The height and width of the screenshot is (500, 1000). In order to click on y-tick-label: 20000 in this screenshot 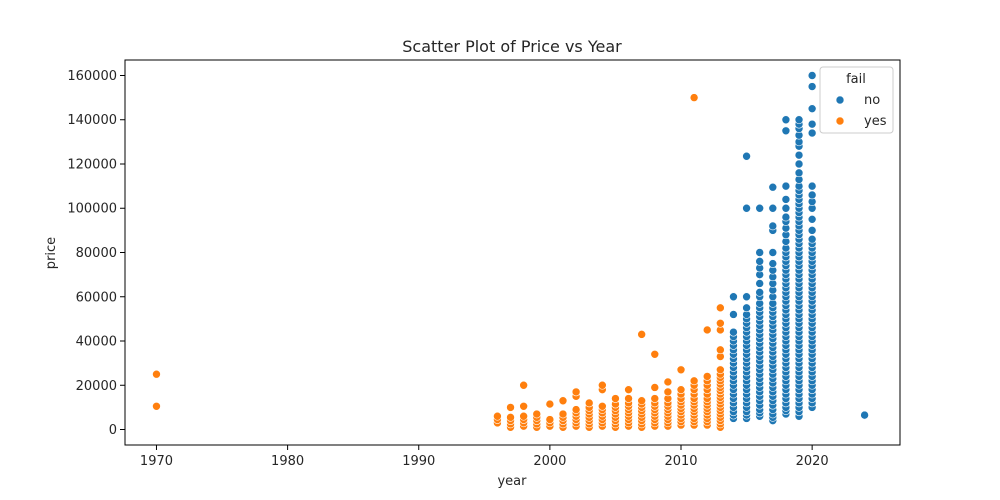, I will do `click(96, 386)`.